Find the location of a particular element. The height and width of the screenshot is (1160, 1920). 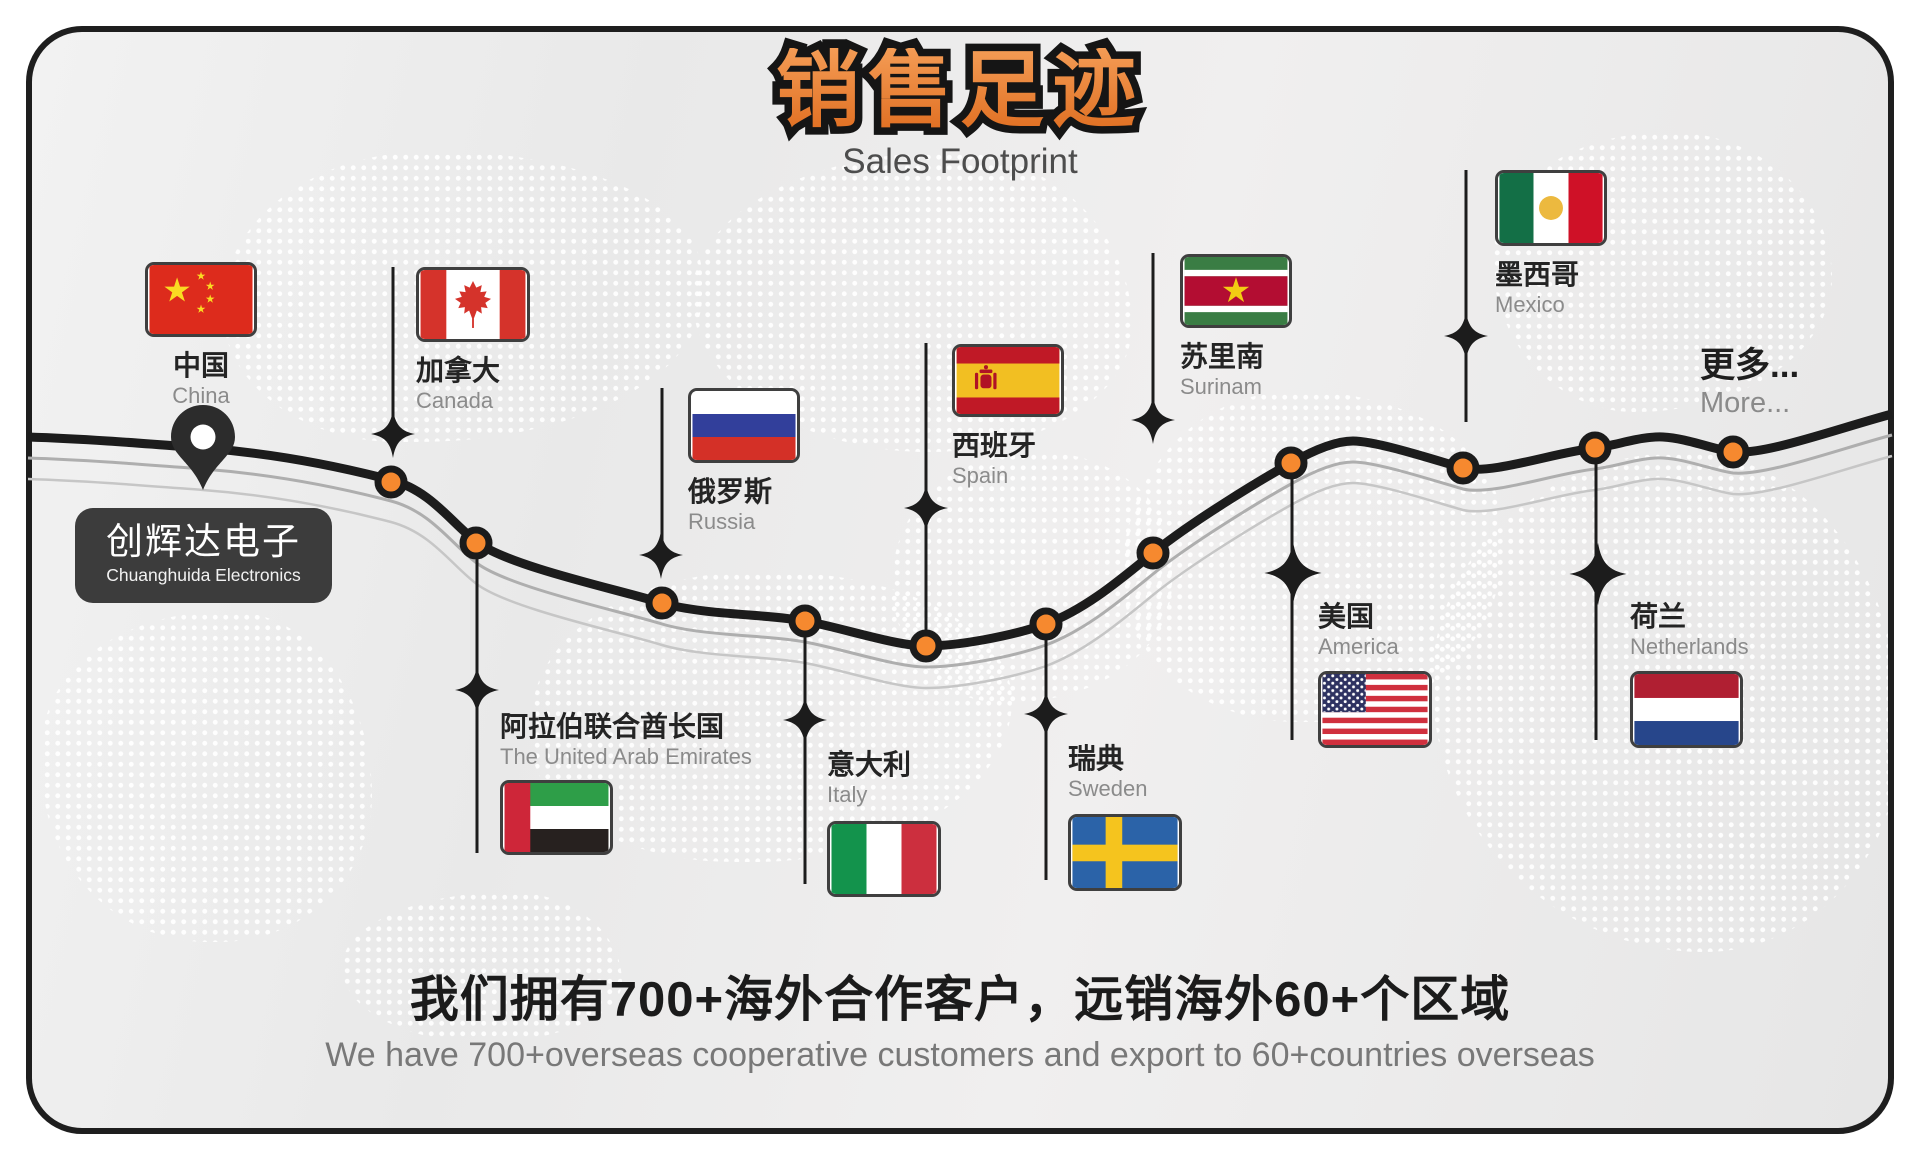

country-name-en: America is located at coordinates (1358, 646).